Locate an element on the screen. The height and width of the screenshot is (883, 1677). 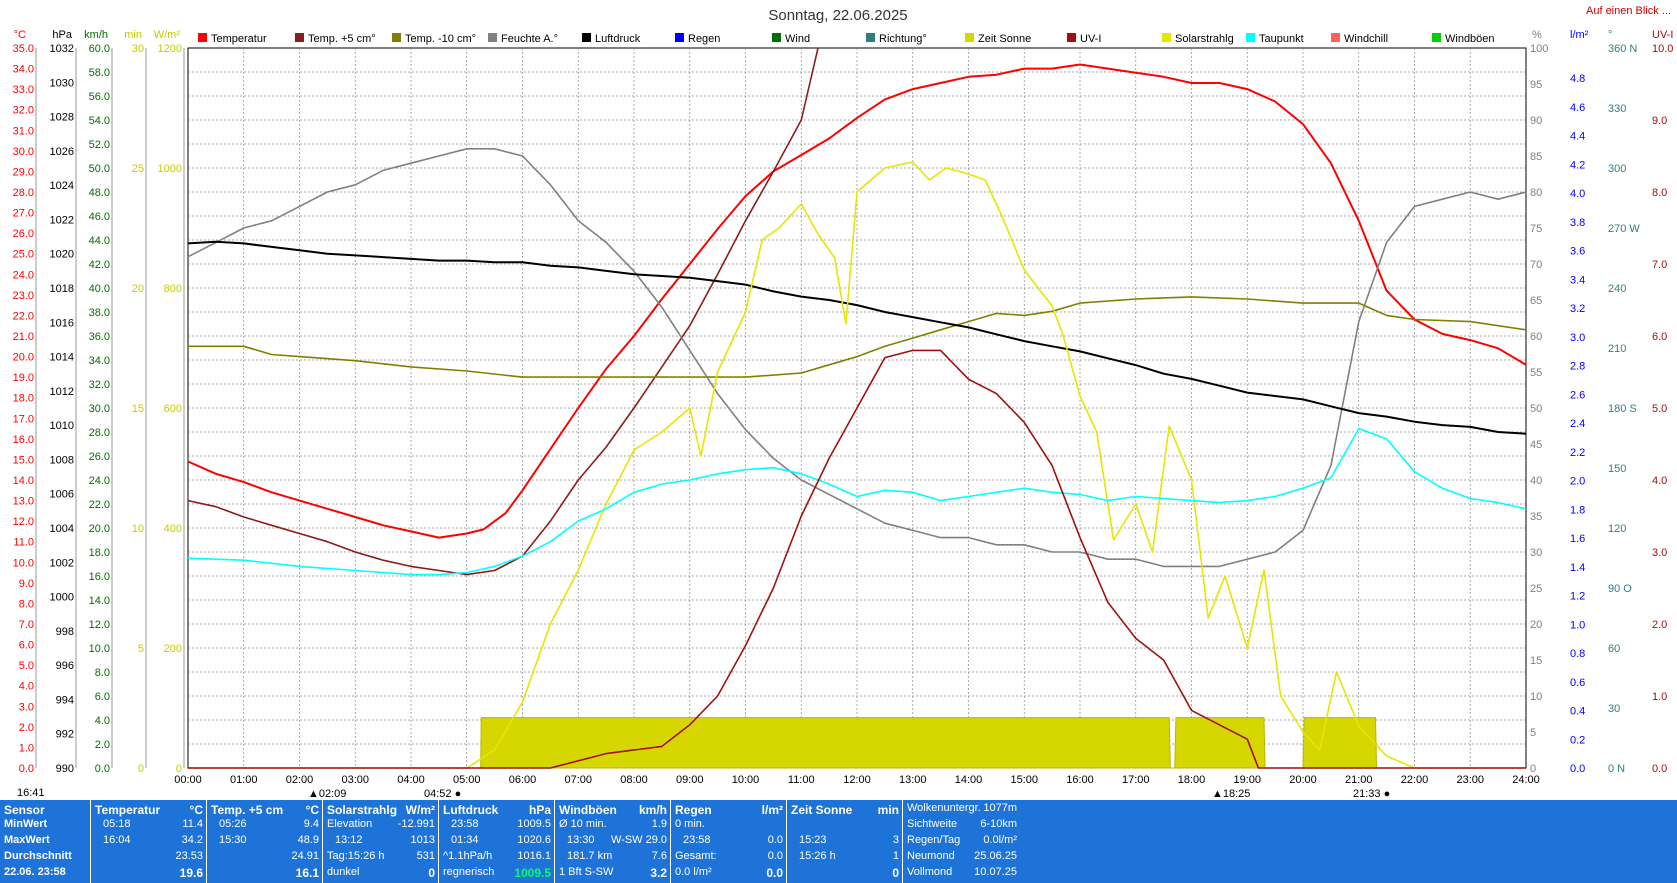
left-axis-tick-2-25: 10.0 is located at coordinates (99, 649).